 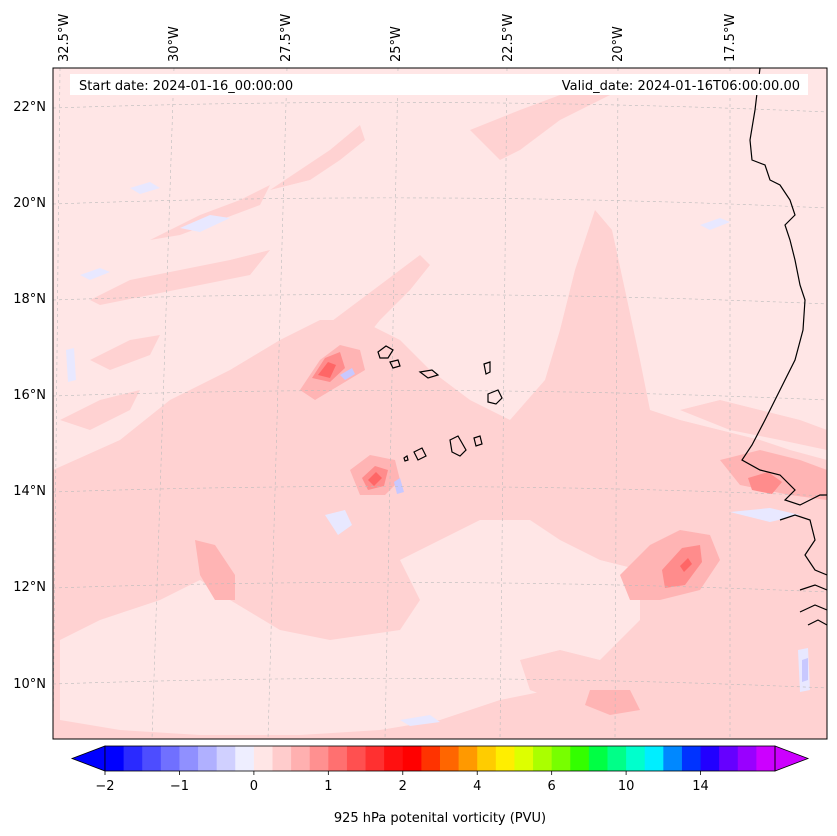 What do you see at coordinates (286, 38) in the screenshot?
I see `lon-label-27-5w: 27.5°W` at bounding box center [286, 38].